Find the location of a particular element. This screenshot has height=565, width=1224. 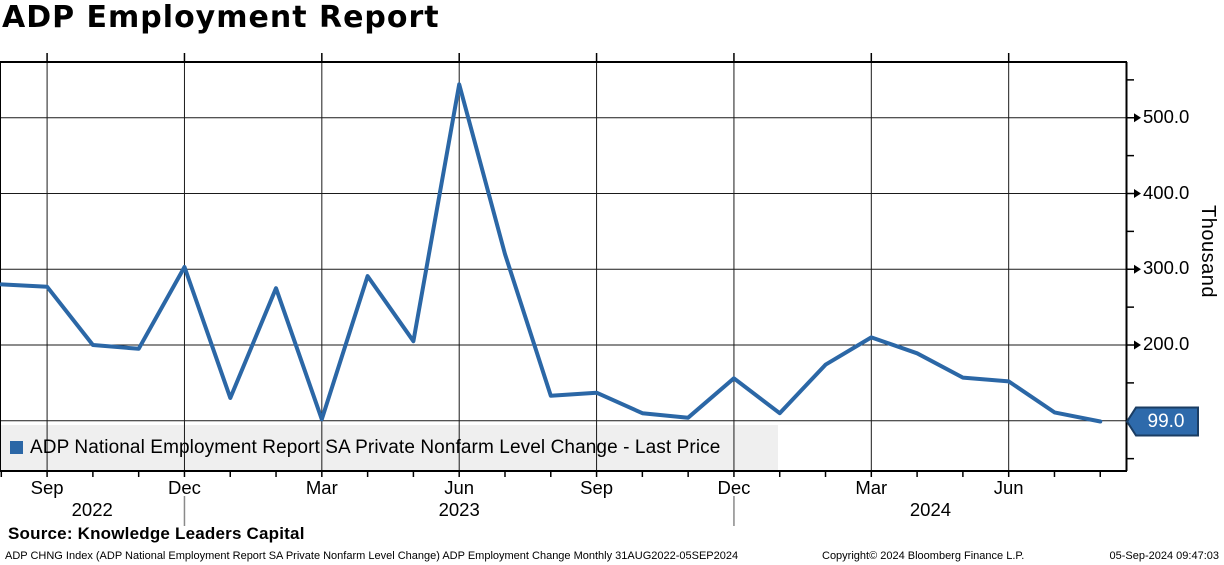

source-line: Source: Knowledge Leaders Capital is located at coordinates (156, 533).